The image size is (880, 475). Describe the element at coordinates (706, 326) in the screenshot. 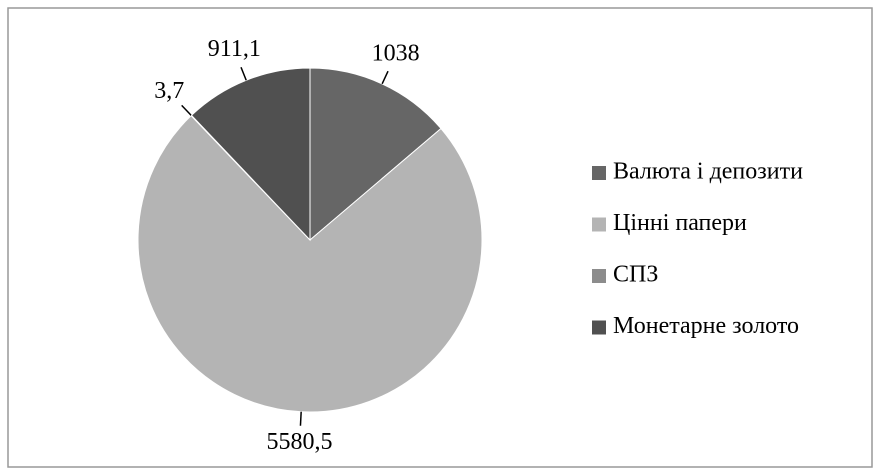

I see `legend-label: Монетарне золото` at that location.